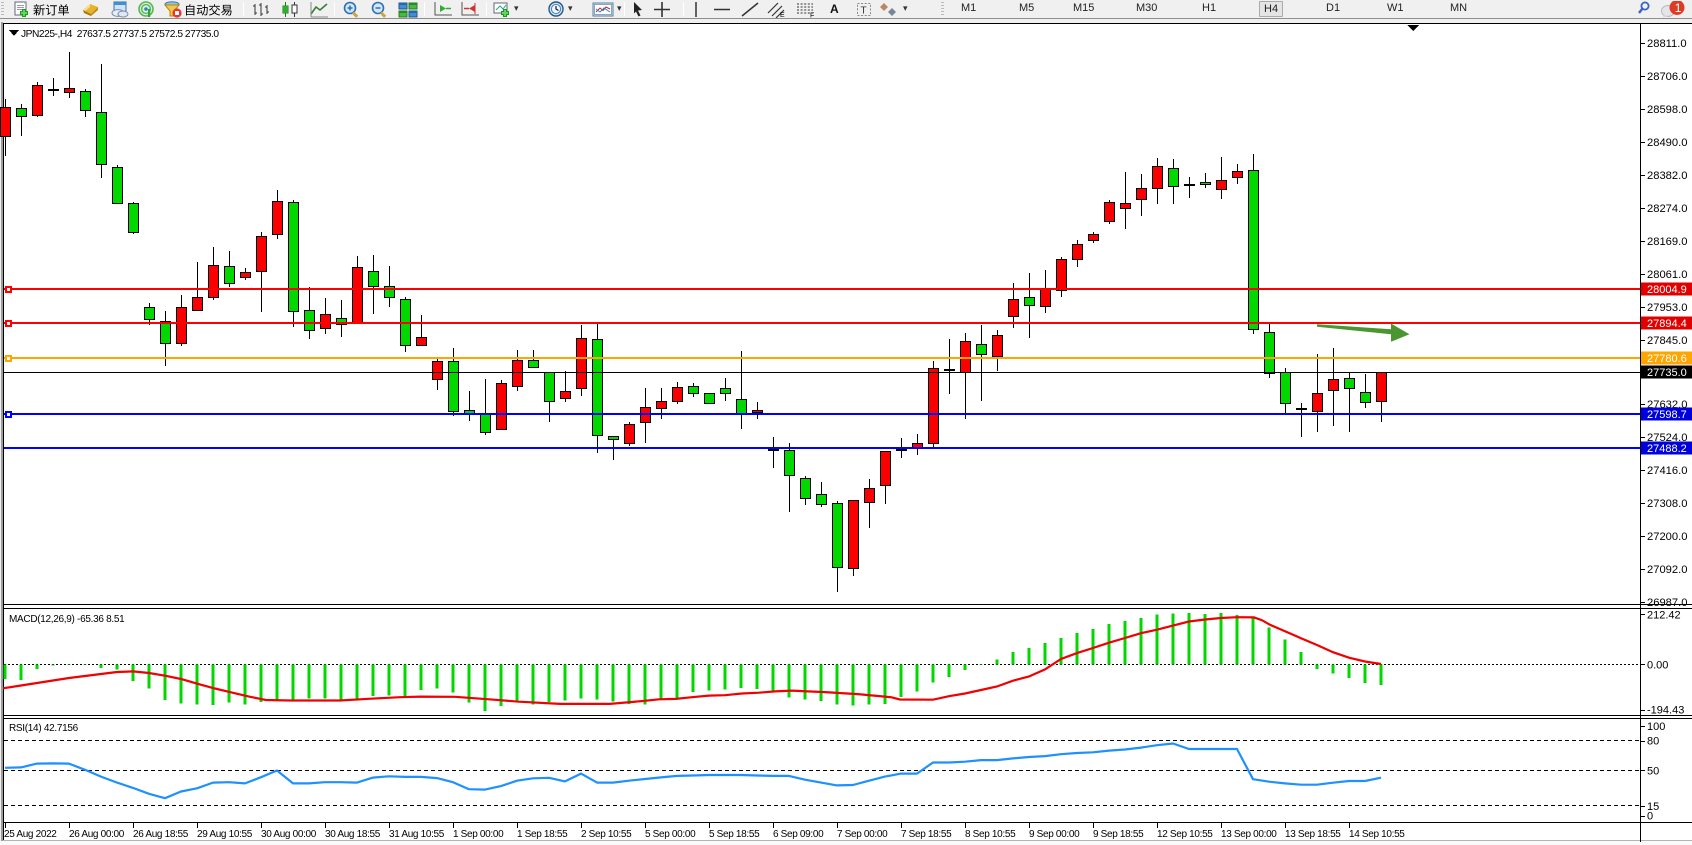 The width and height of the screenshot is (1692, 845). Describe the element at coordinates (1377, 834) in the screenshot. I see `svg-text: 14 Sep 10:55` at that location.